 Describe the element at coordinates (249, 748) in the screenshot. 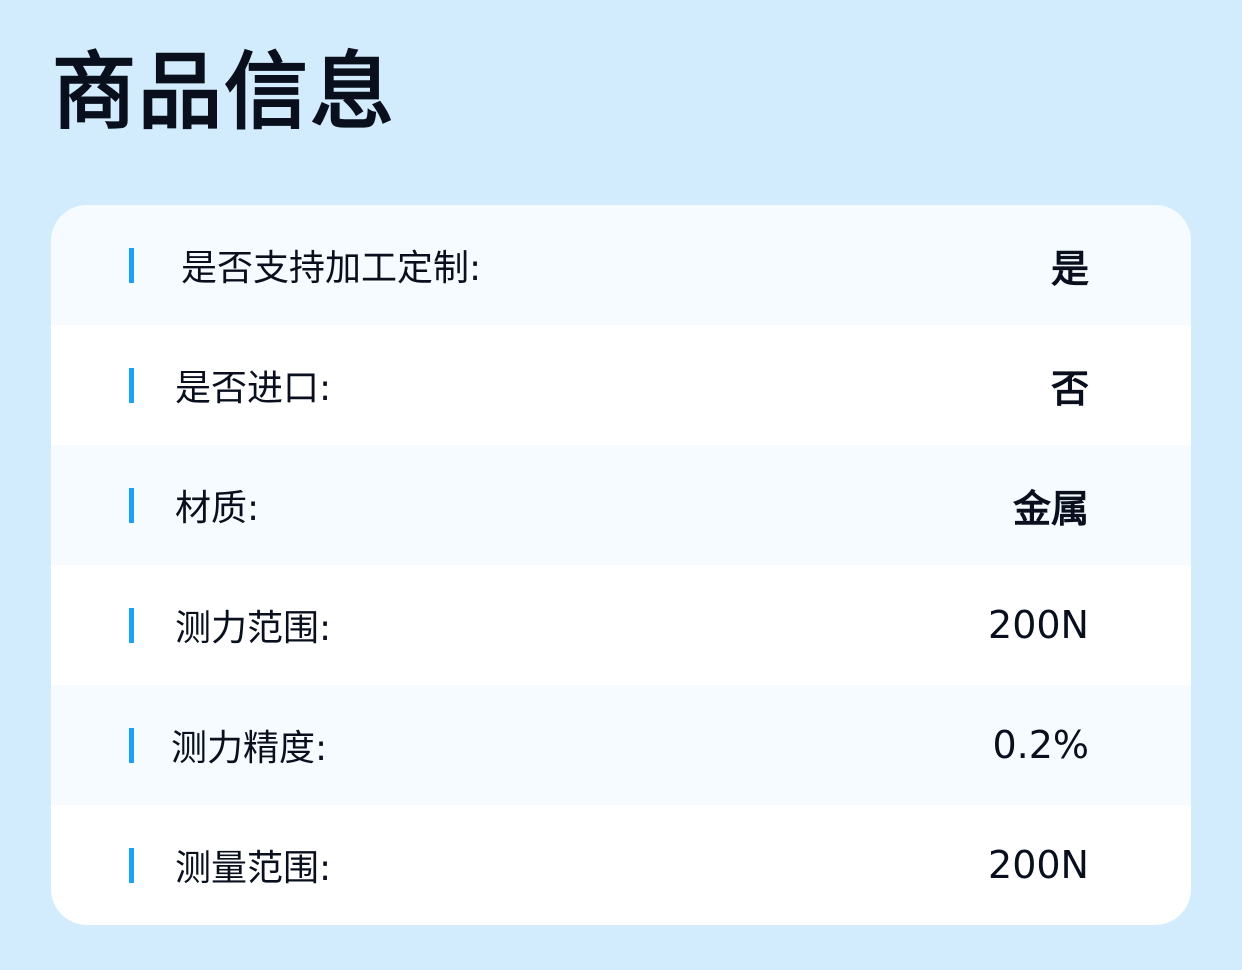

I see `row-label: 测力精度:` at that location.